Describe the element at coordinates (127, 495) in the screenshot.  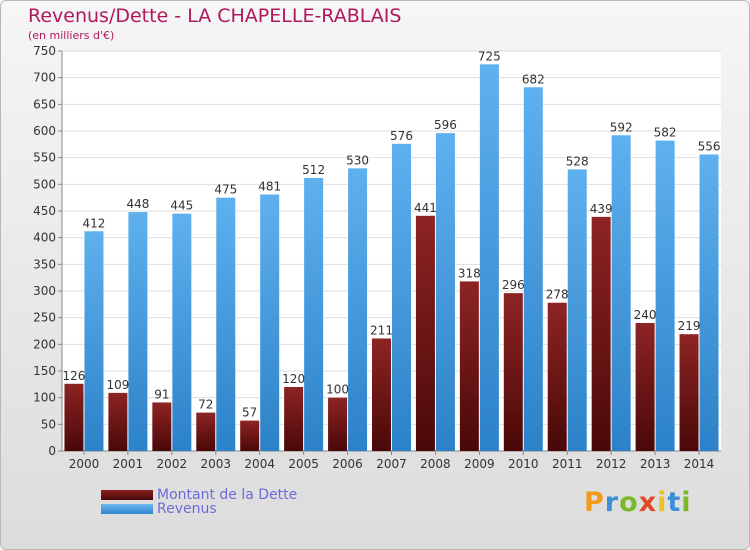
I see `debt-swatch` at that location.